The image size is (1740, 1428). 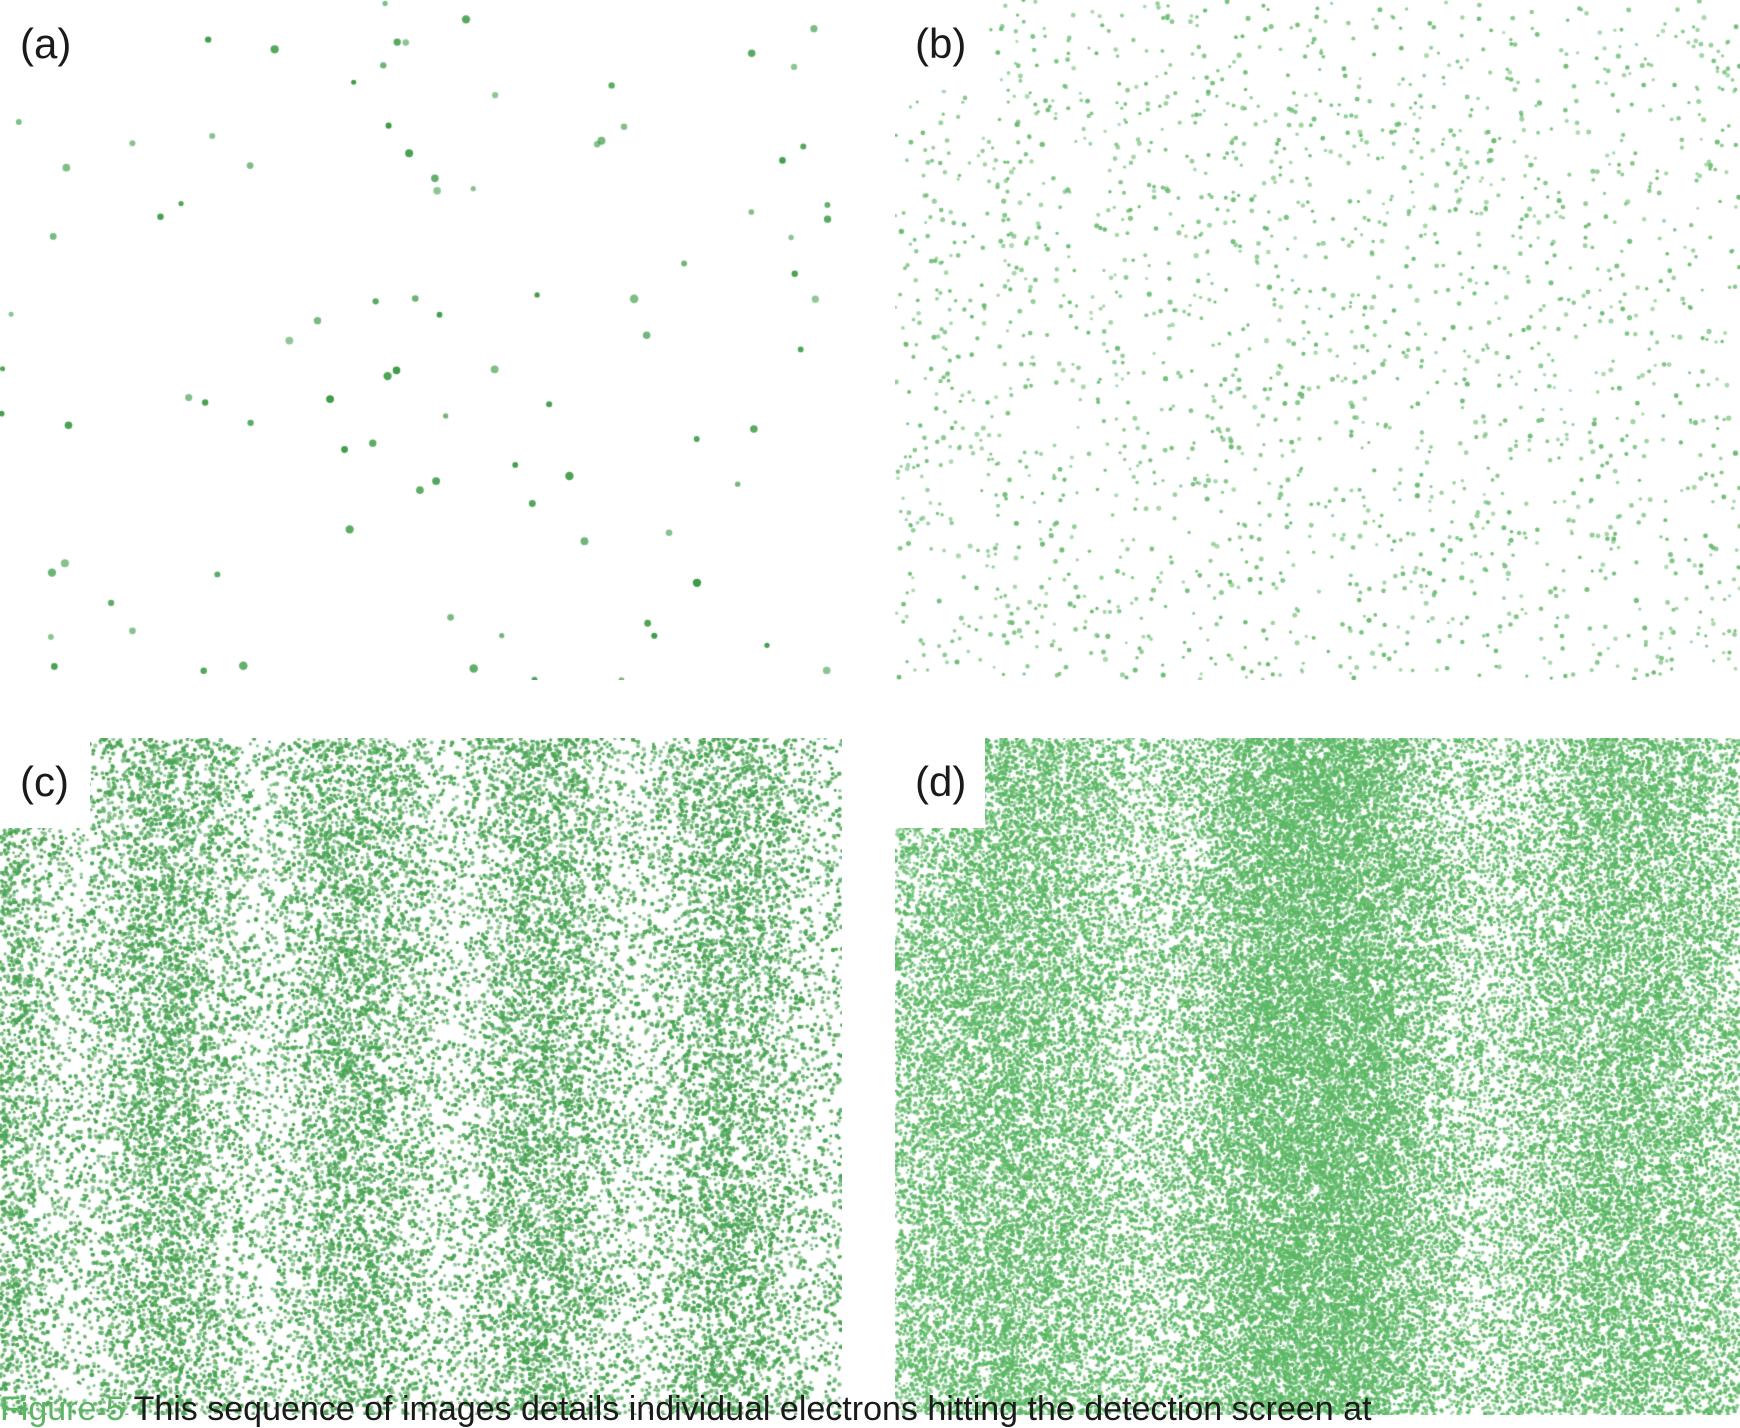 I want to click on figure-number: Figure 5, so click(x=62, y=1409).